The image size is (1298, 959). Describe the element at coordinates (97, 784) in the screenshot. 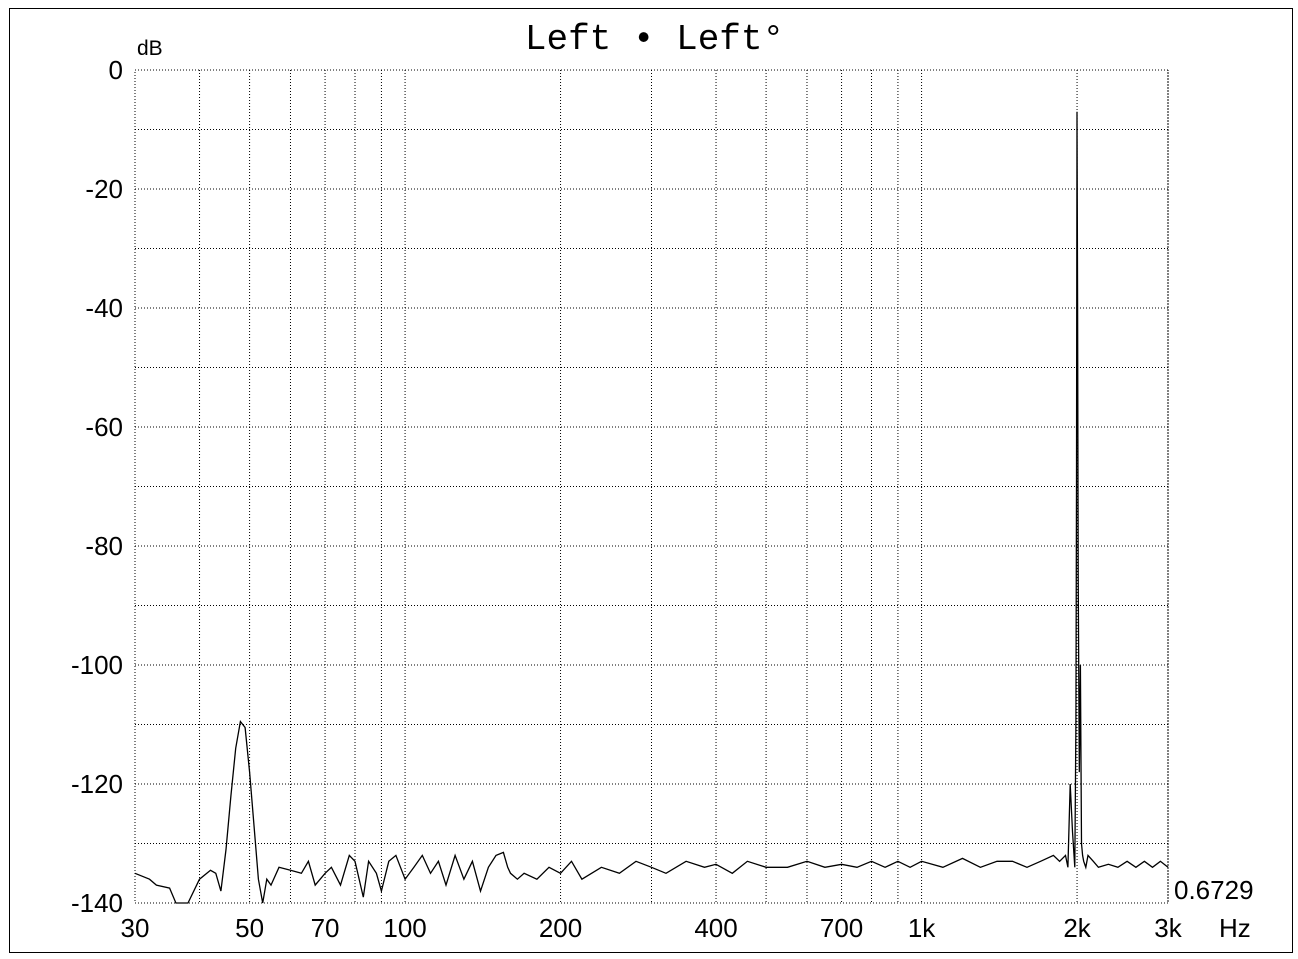

I see `y-tick-label: -120` at that location.